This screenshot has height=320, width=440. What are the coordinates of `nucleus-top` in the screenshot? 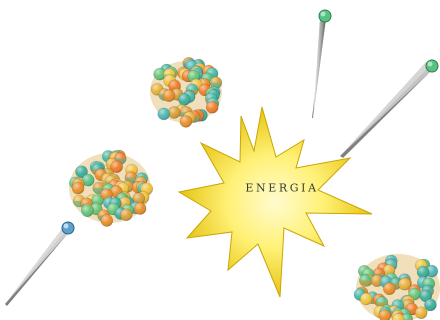 It's located at (186, 92).